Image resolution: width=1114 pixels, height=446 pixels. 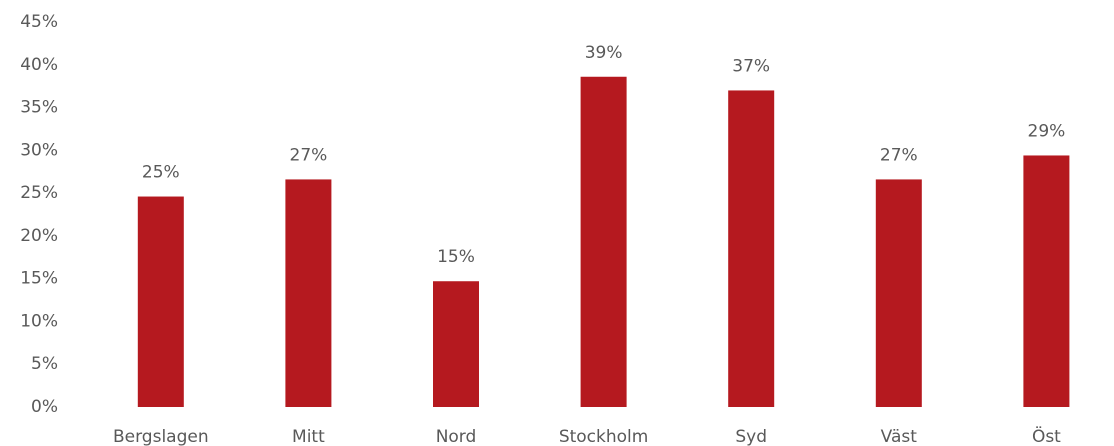 What do you see at coordinates (39, 193) in the screenshot?
I see `y-tick-label: 25%` at bounding box center [39, 193].